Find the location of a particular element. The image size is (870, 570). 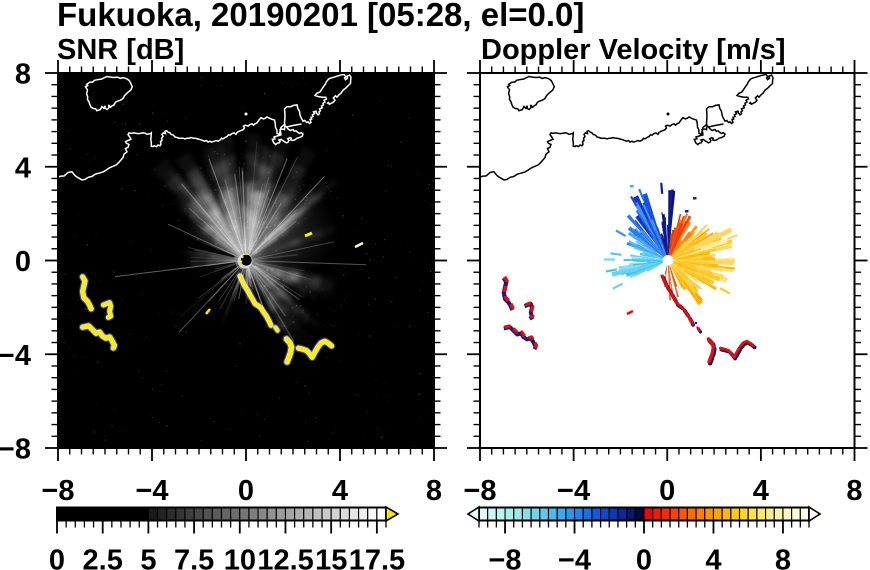

svg-text: 5 is located at coordinates (148, 557).